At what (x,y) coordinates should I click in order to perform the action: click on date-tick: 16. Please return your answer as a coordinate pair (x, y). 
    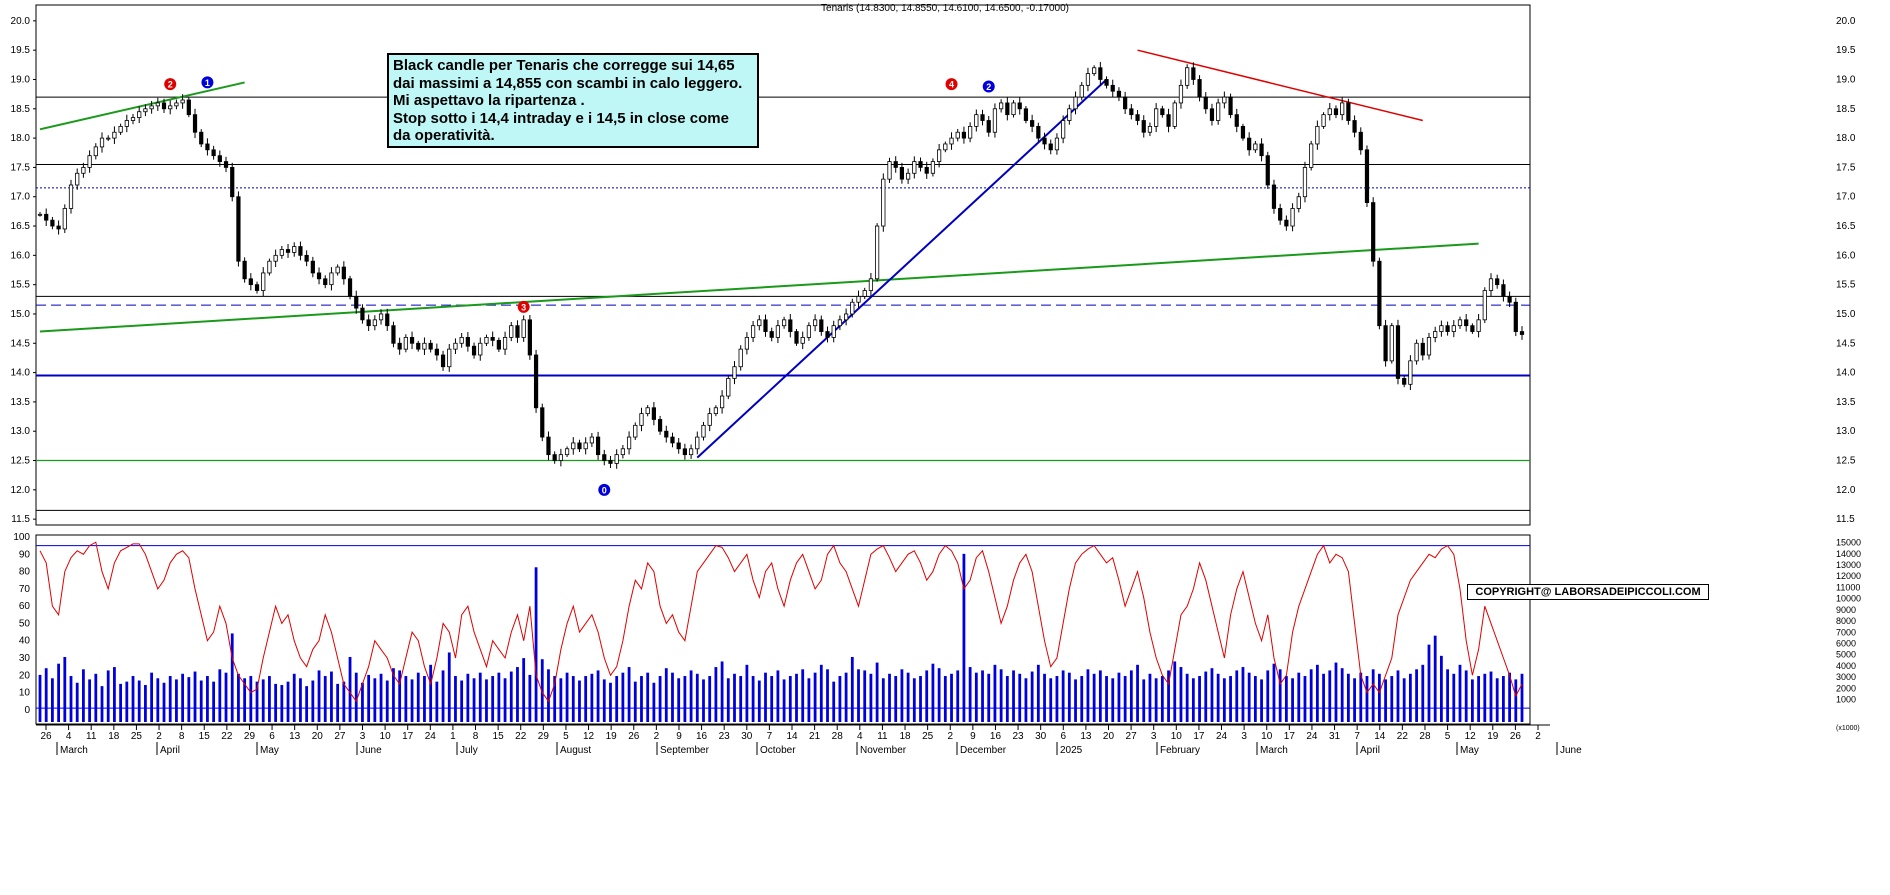
    Looking at the image, I should click on (996, 736).